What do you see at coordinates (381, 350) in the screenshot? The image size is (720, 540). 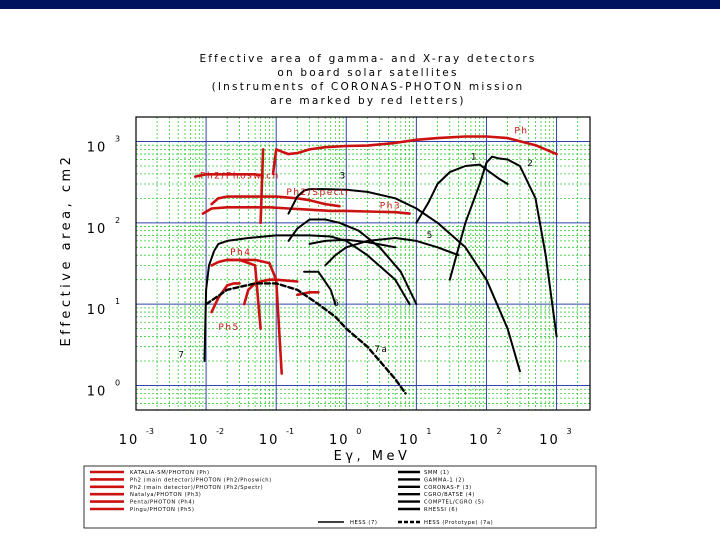 I see `curve-label: 7a` at bounding box center [381, 350].